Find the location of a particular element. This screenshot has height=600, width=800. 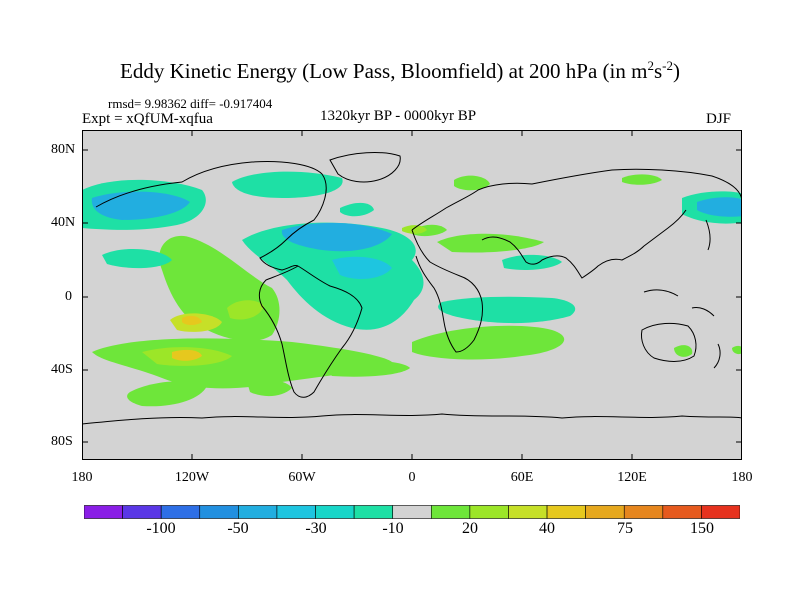

colorbar-label: 40 is located at coordinates (547, 528).